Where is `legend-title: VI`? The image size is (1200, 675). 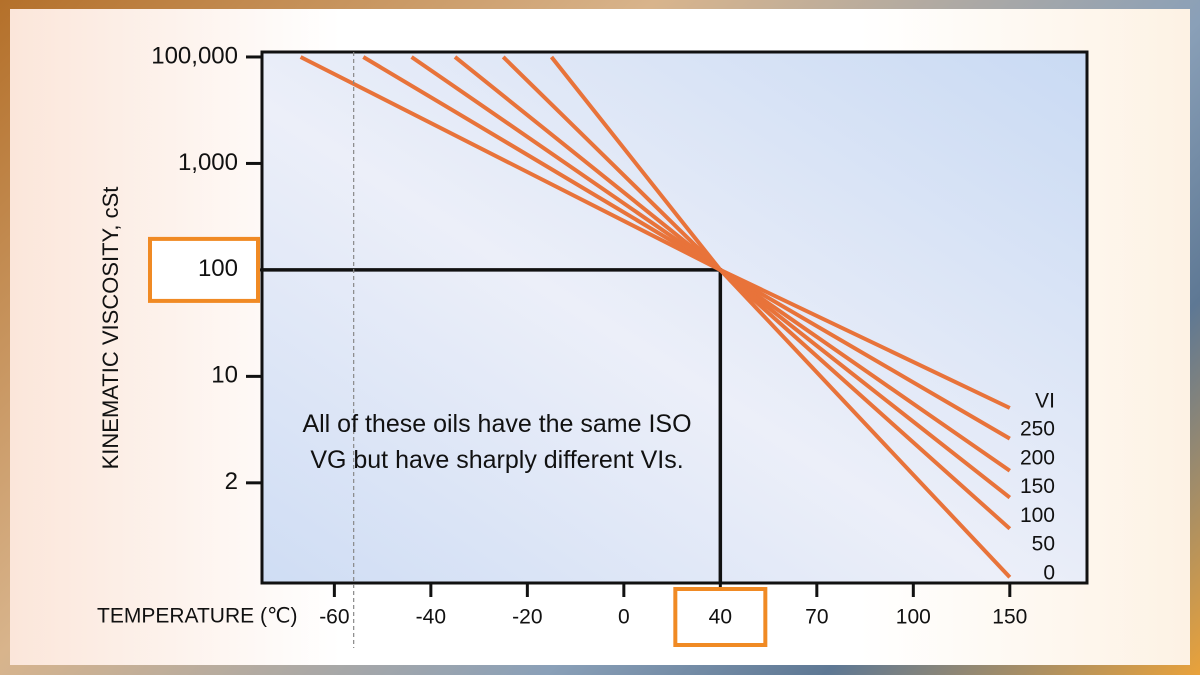 legend-title: VI is located at coordinates (1045, 401).